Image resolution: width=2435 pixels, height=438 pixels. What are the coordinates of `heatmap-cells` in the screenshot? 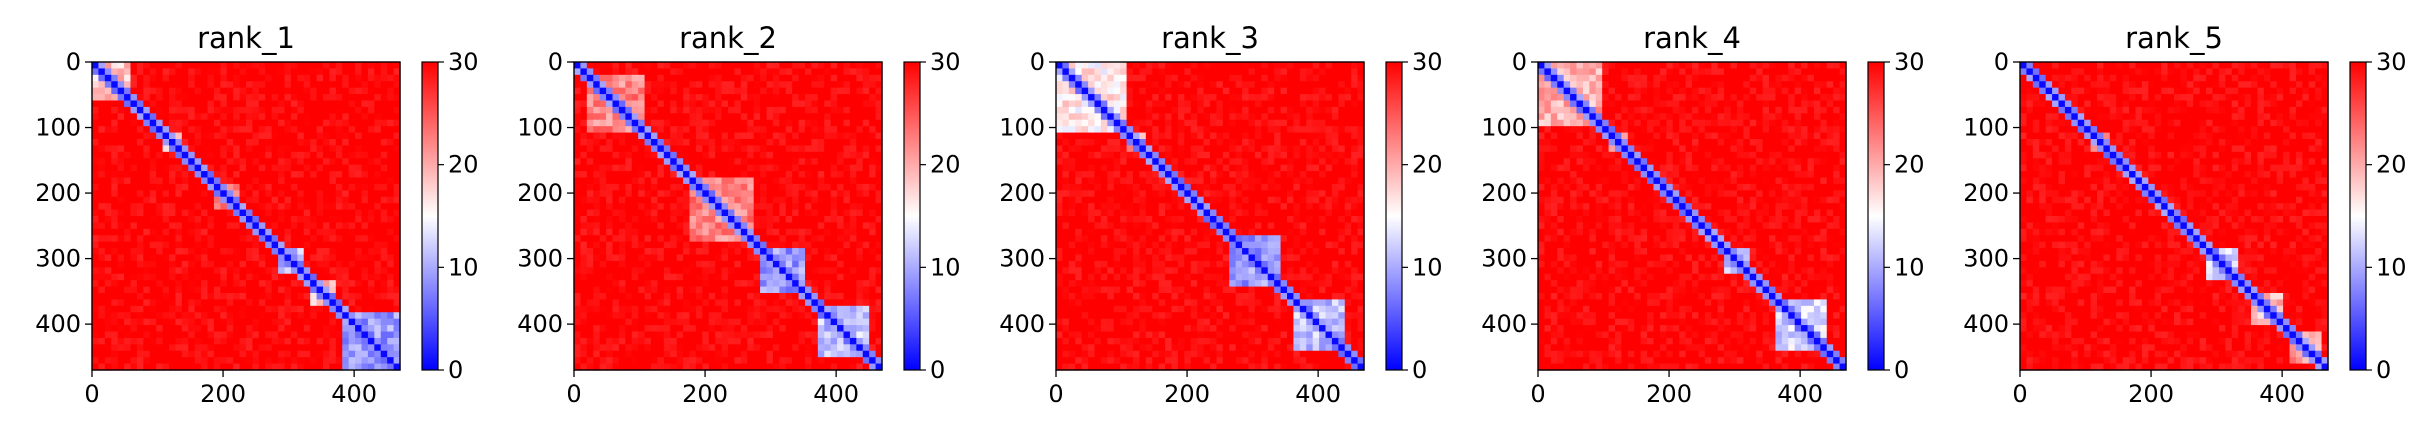 It's located at (728, 216).